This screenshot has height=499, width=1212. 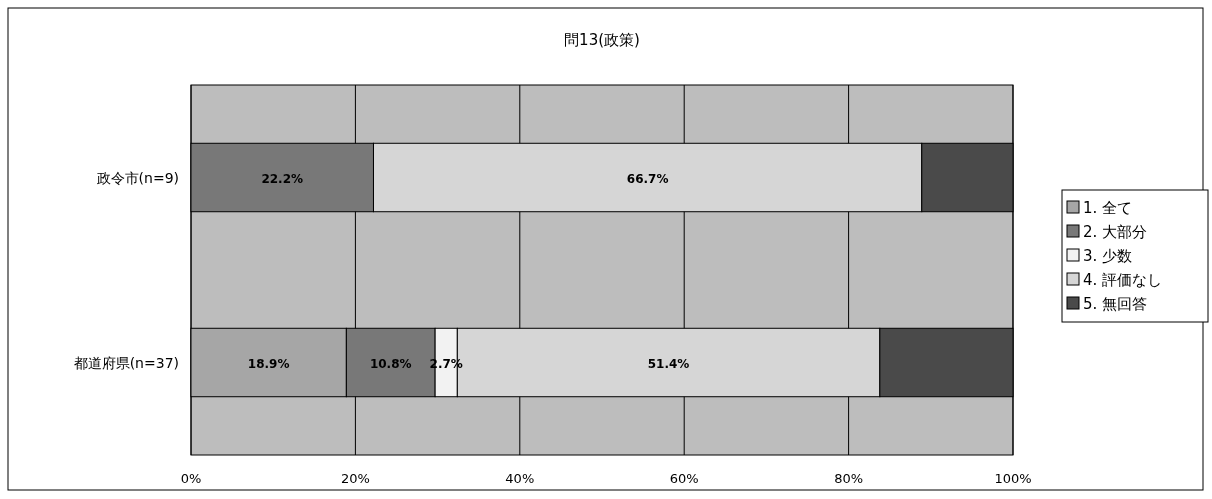 What do you see at coordinates (668, 363) in the screenshot?
I see `data-label: 51.4%` at bounding box center [668, 363].